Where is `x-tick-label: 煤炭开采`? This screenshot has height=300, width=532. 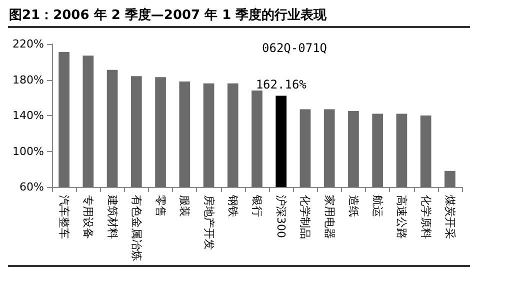 x-tick-label: 煤炭开采 is located at coordinates (449, 217).